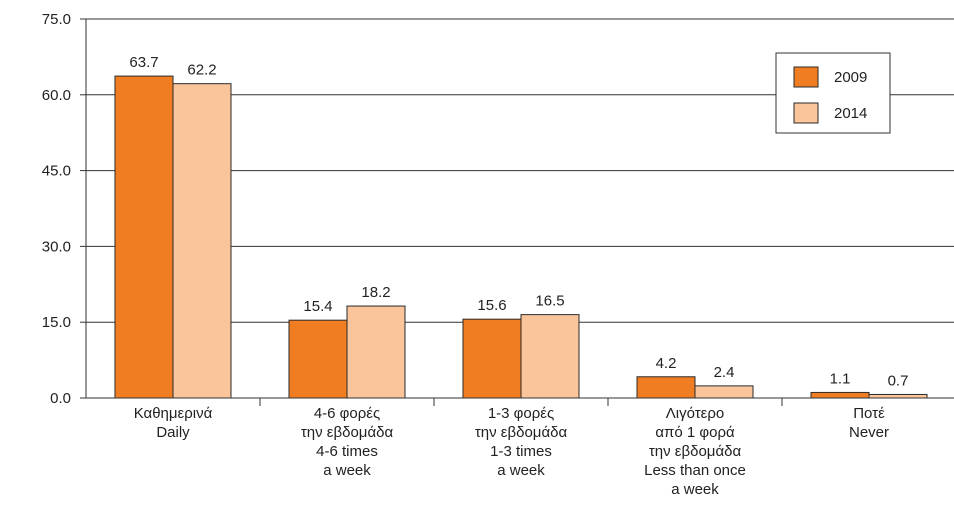 The image size is (954, 520). I want to click on legend-label: 2014, so click(850, 113).